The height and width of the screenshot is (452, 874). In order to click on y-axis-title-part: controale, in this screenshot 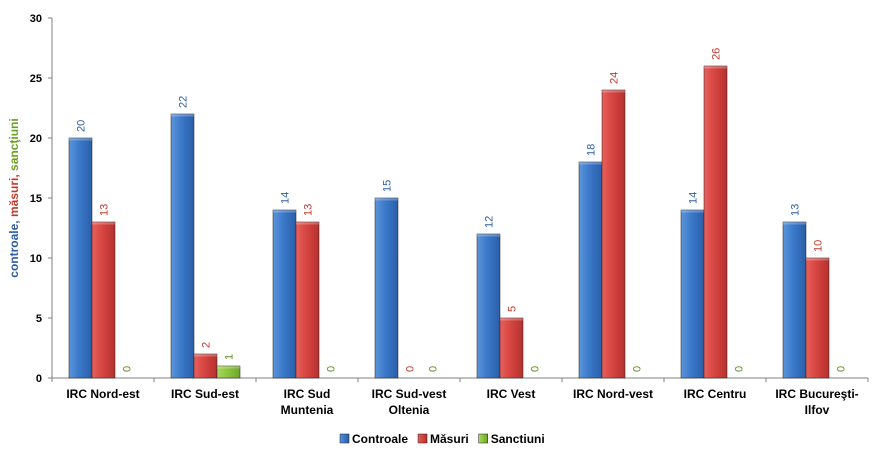, I will do `click(14, 247)`.